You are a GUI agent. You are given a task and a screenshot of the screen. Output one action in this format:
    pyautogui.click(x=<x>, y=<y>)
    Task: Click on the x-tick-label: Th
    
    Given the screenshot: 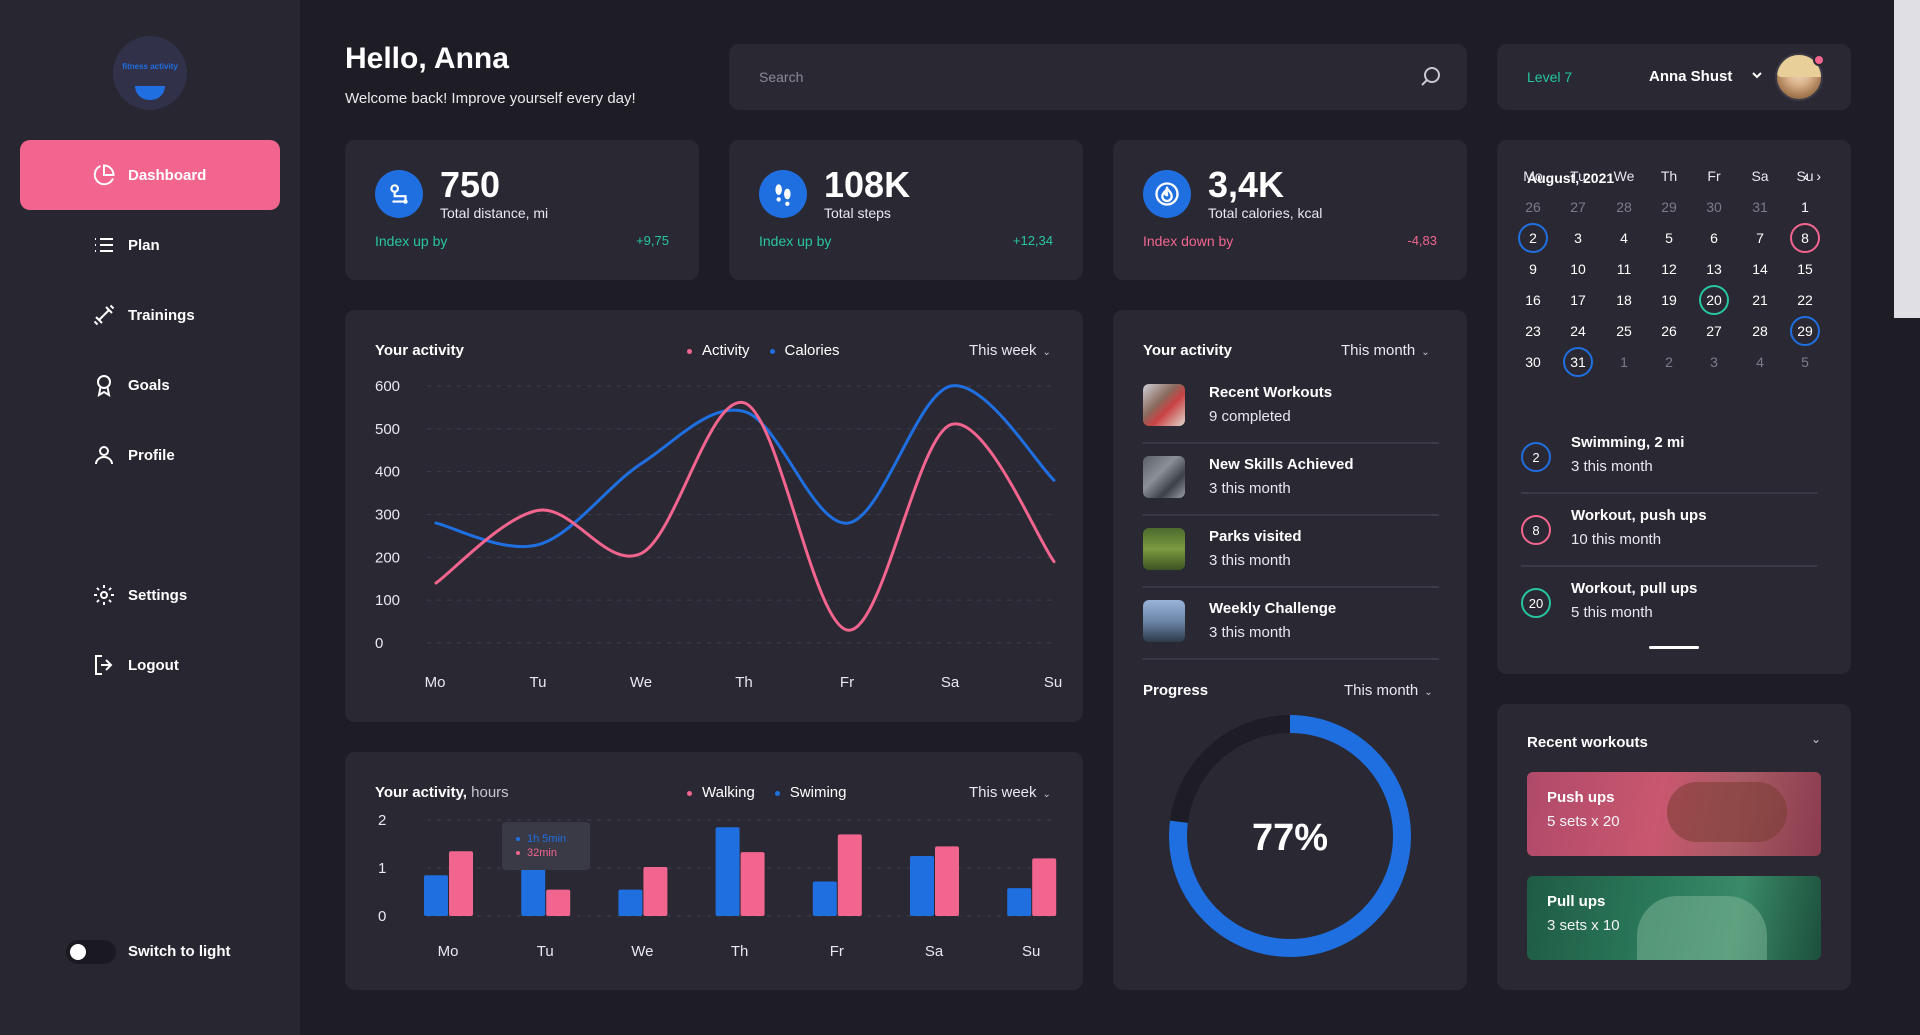 What is the action you would take?
    pyautogui.click(x=740, y=951)
    